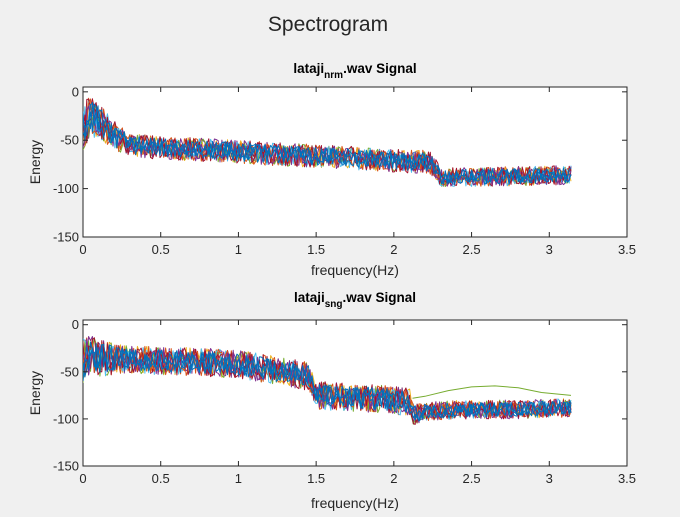 The width and height of the screenshot is (680, 517). Describe the element at coordinates (492, 392) in the screenshot. I see `green-bump-line` at that location.